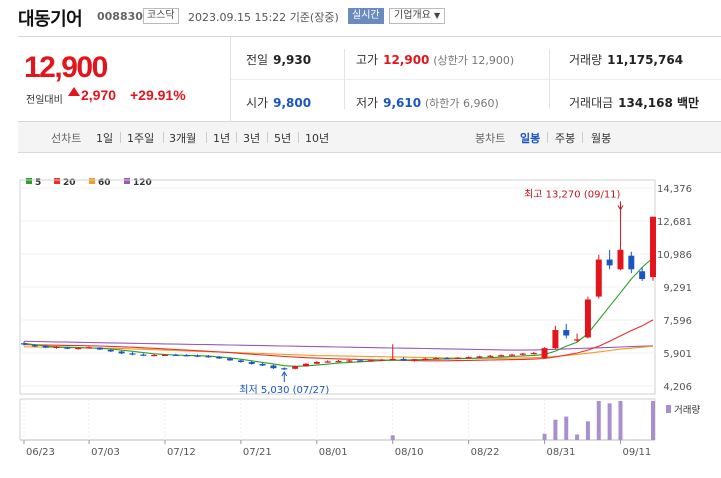  I want to click on period-5y: 5년, so click(283, 138).